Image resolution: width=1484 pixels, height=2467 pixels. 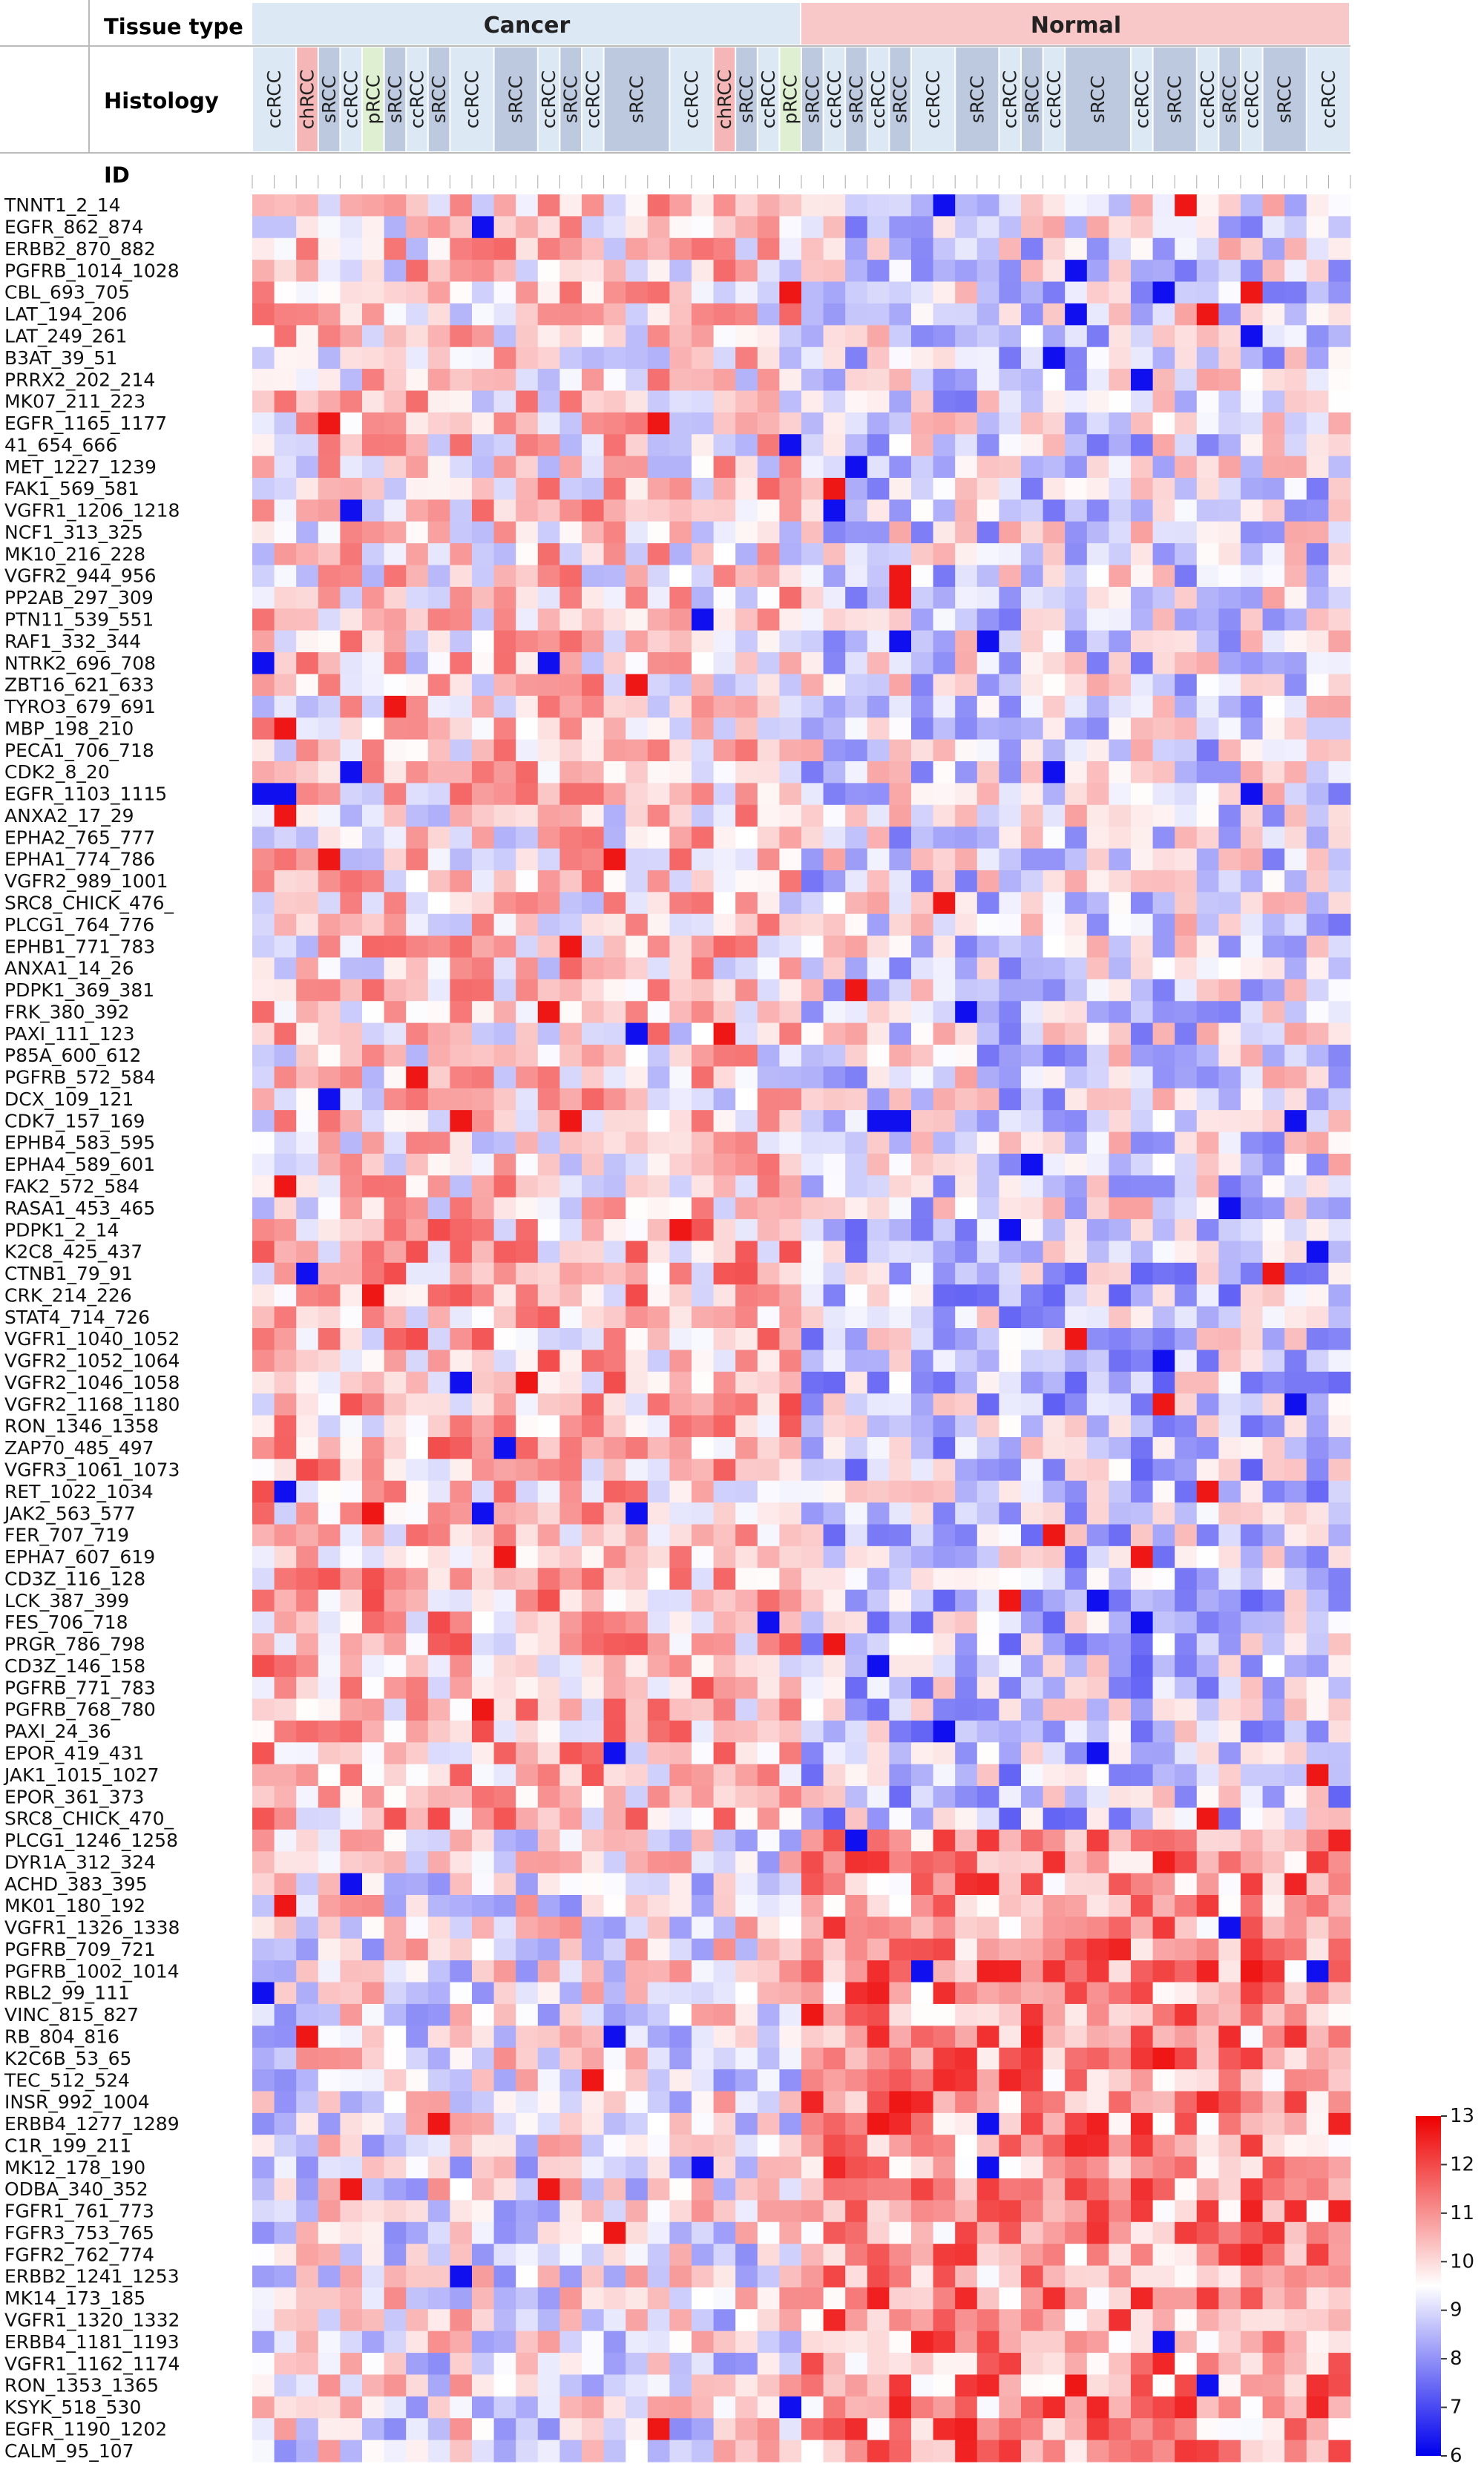 I want to click on row-label: K2C8_425_437, so click(x=73, y=1252).